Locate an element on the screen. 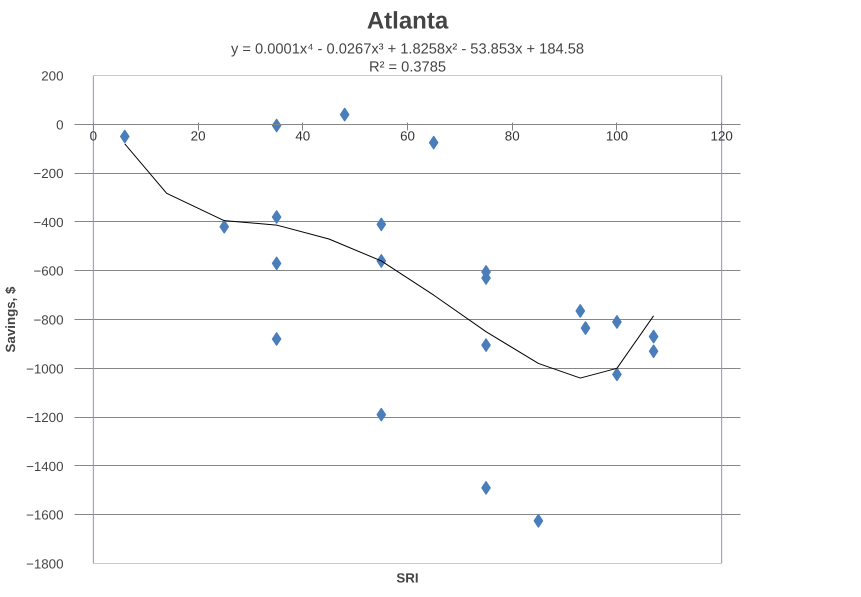 The image size is (861, 597). x-tick-label: 40 is located at coordinates (302, 136).